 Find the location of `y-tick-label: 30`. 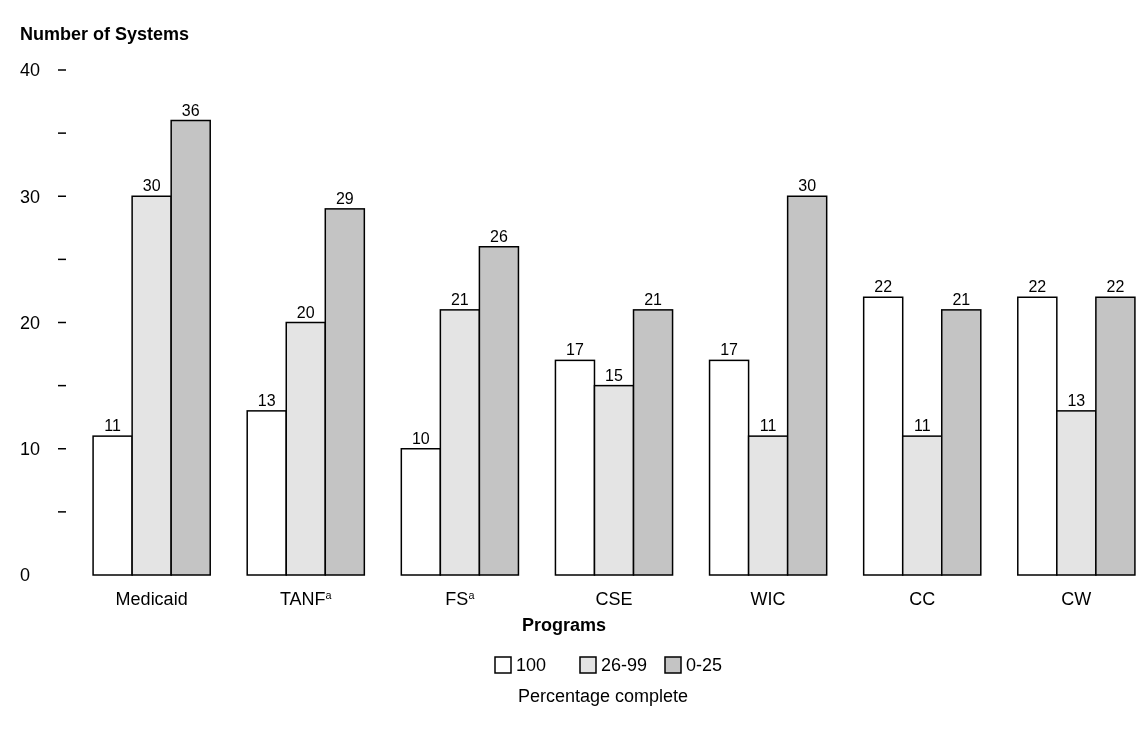

y-tick-label: 30 is located at coordinates (30, 196).